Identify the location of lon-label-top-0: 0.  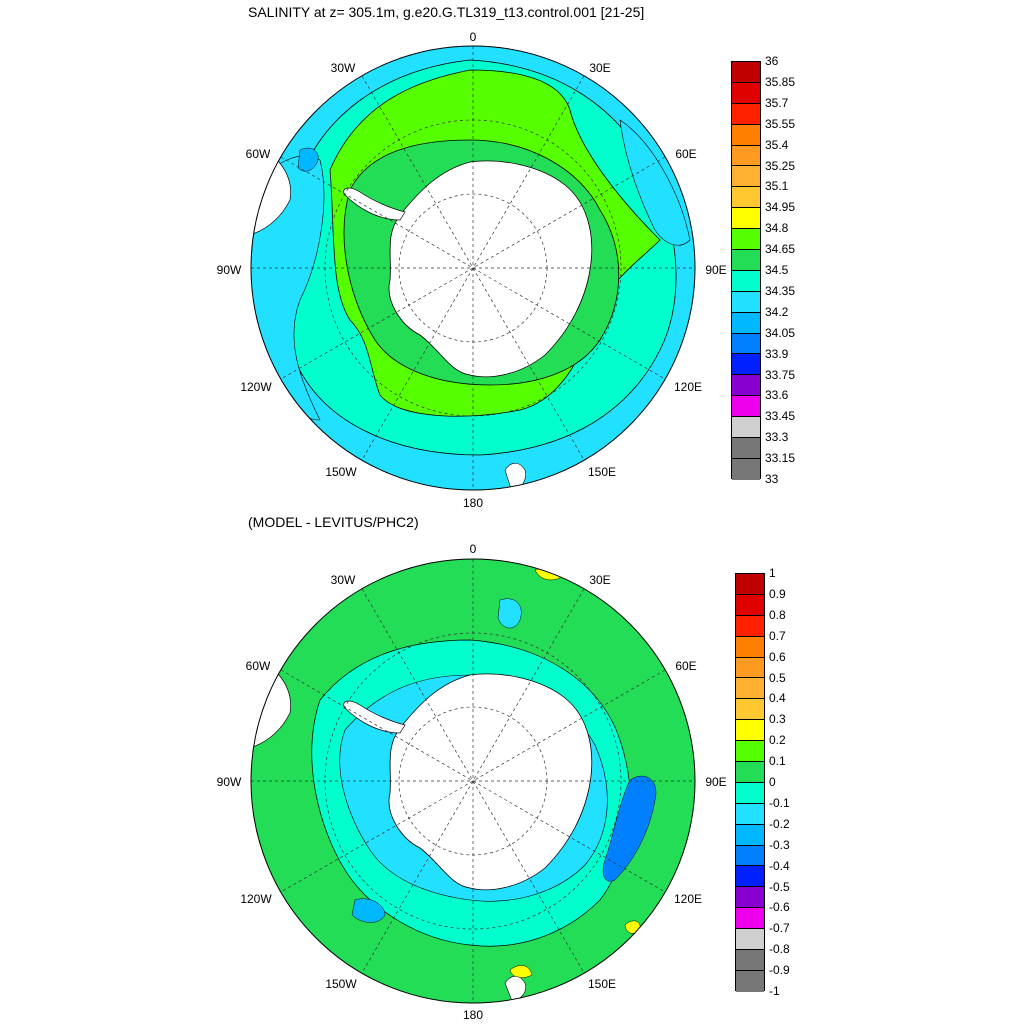
(473, 37).